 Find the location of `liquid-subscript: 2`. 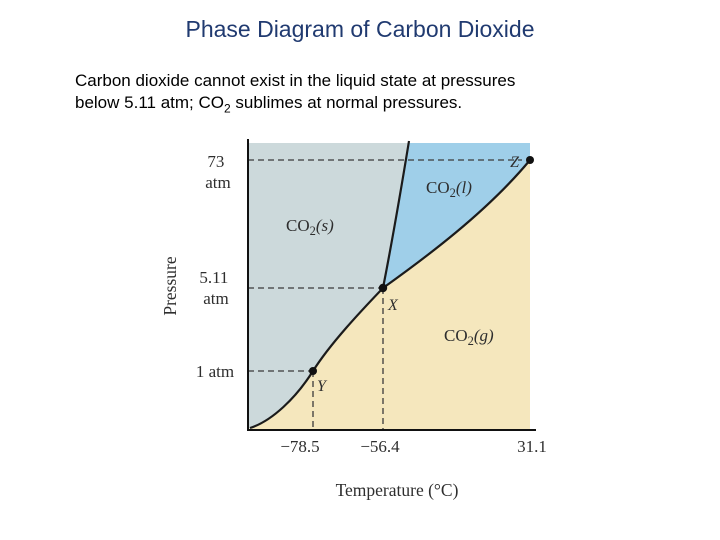

liquid-subscript: 2 is located at coordinates (453, 193).